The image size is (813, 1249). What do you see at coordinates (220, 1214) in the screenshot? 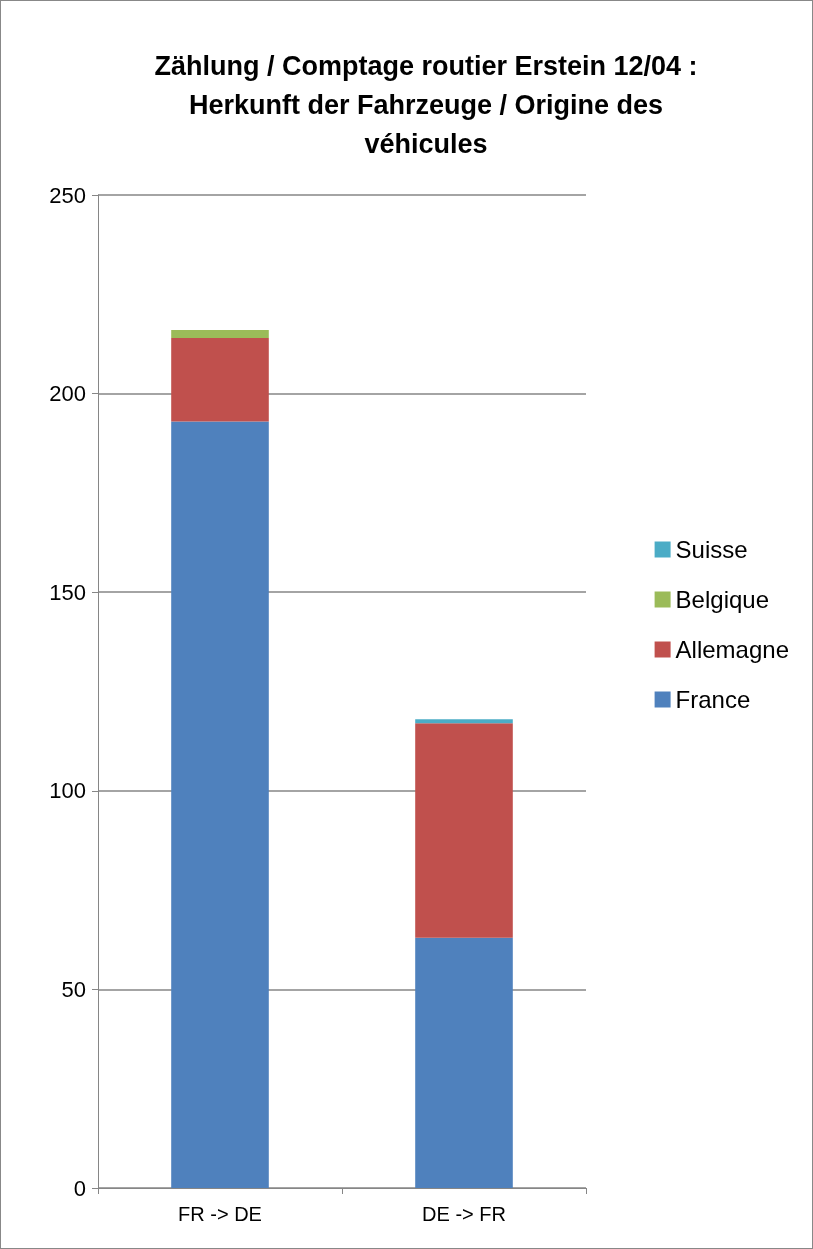
I see `x-tick-label: FR -> DE` at bounding box center [220, 1214].